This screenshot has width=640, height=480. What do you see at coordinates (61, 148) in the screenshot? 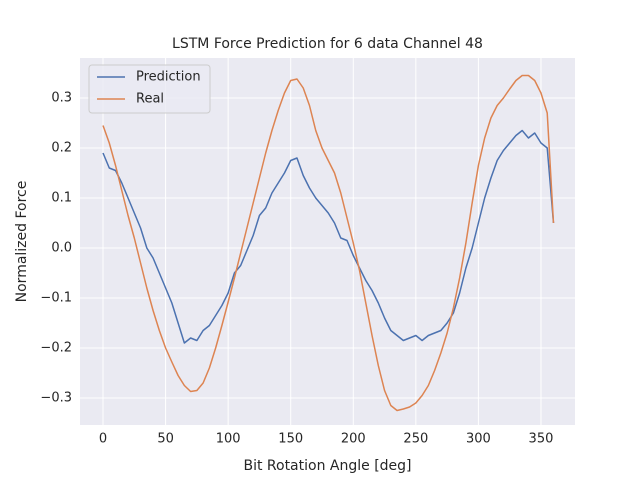
I see `y-tick-label: 0.2` at bounding box center [61, 148].